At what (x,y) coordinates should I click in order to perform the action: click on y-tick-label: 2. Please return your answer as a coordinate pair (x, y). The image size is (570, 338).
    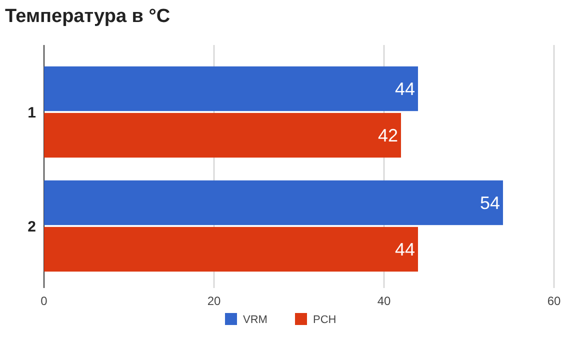
    Looking at the image, I should click on (32, 227).